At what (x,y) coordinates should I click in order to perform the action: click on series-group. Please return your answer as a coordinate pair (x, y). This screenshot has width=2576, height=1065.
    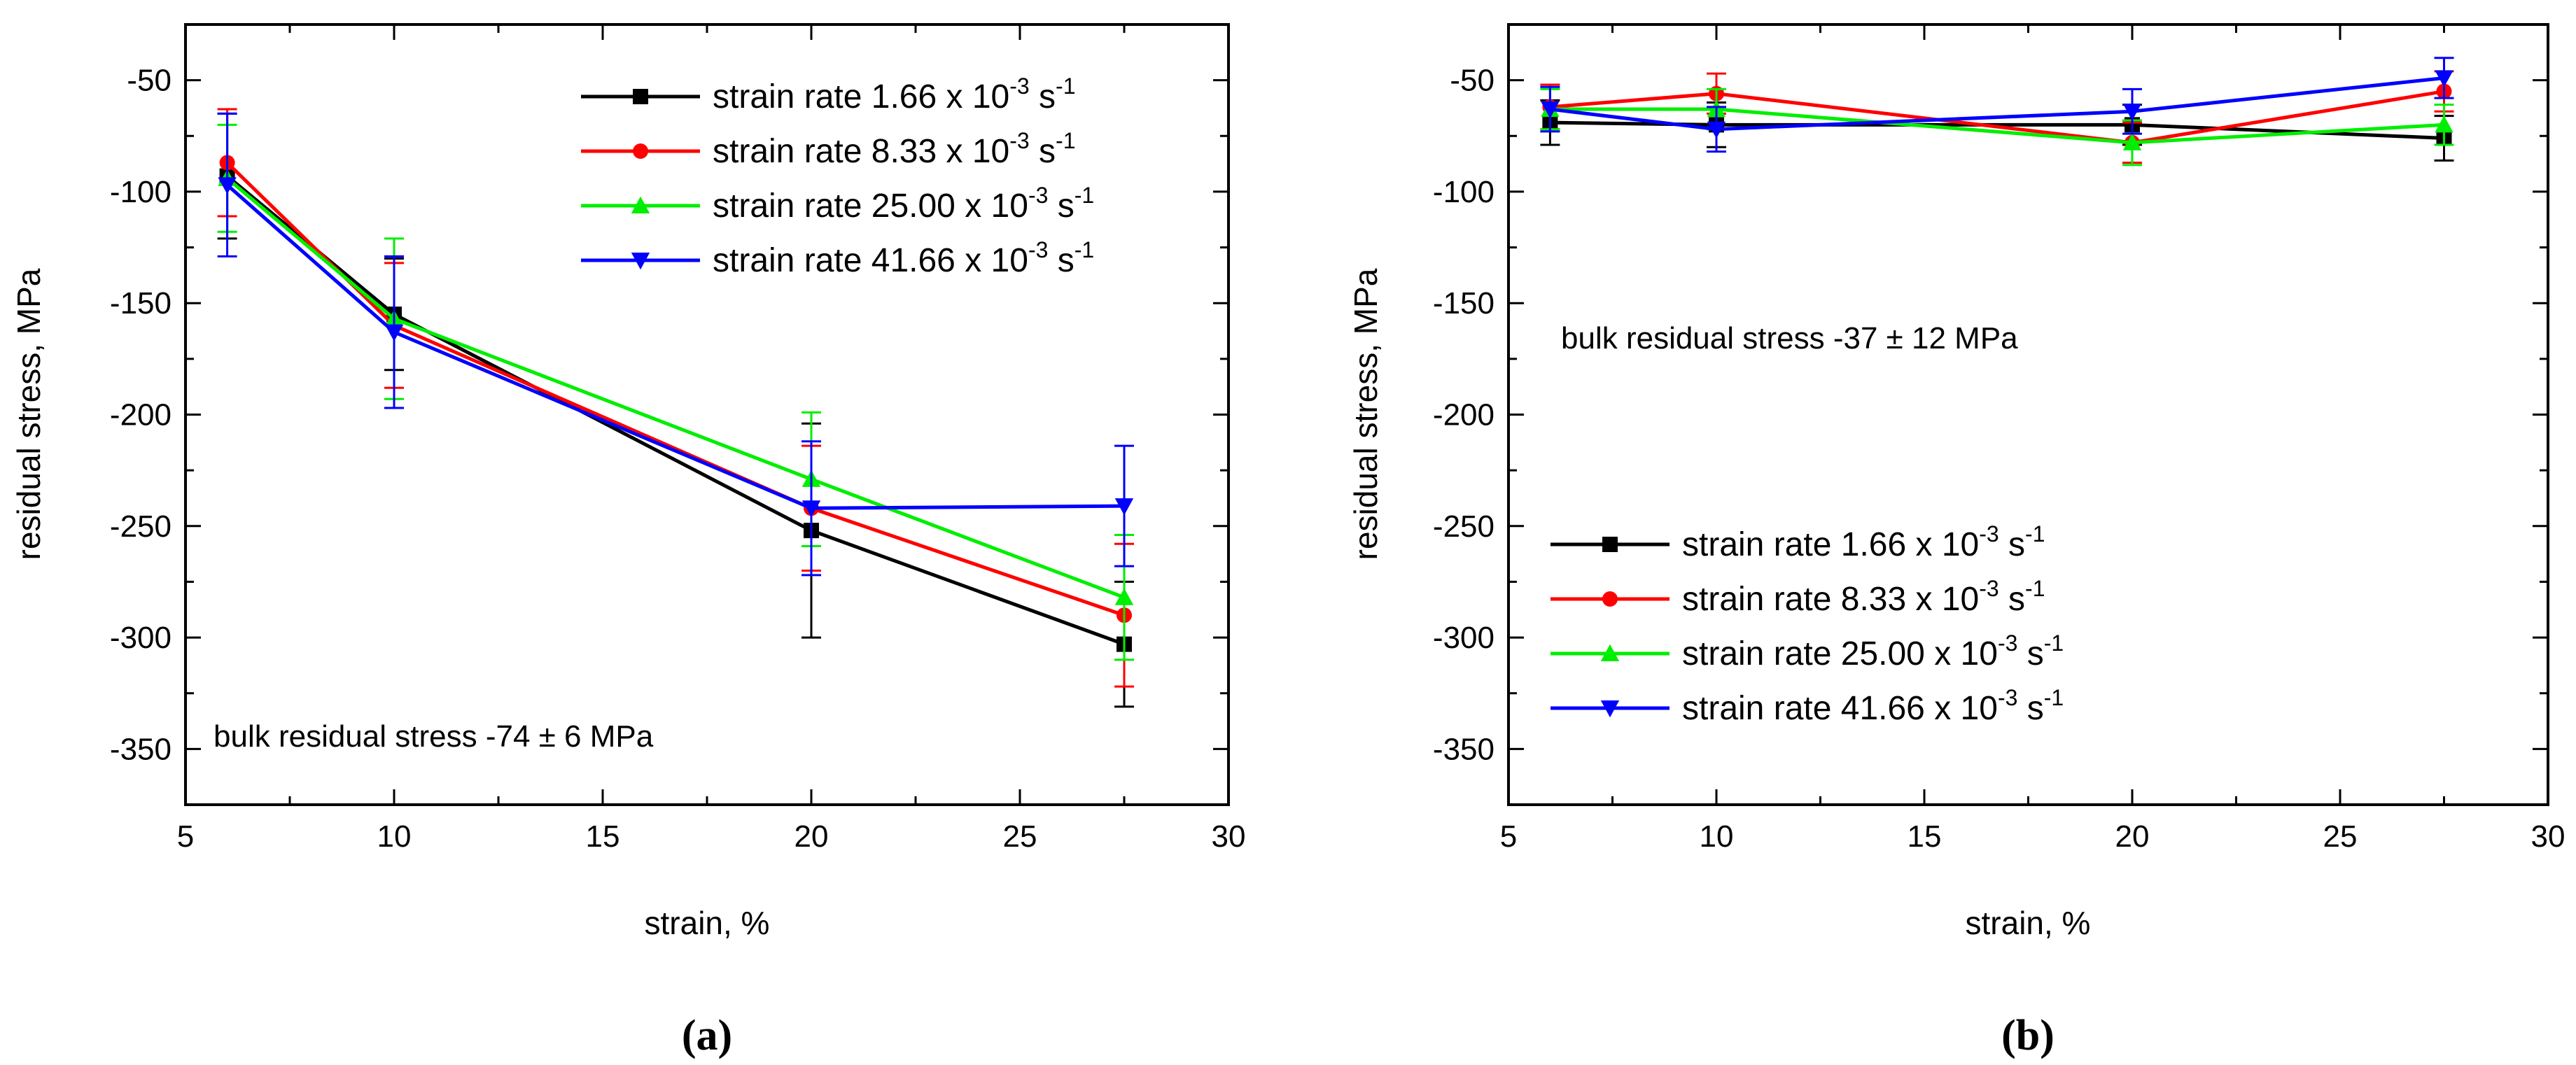
    Looking at the image, I should click on (1997, 112).